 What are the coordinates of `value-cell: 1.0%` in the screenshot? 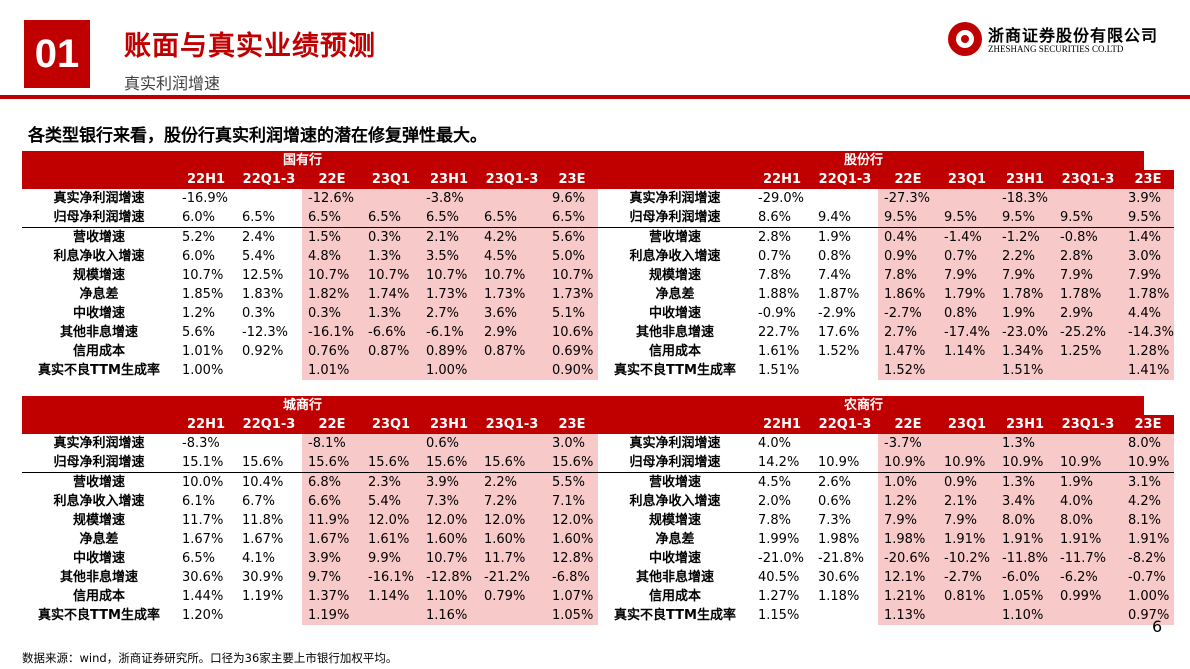 It's located at (908, 482).